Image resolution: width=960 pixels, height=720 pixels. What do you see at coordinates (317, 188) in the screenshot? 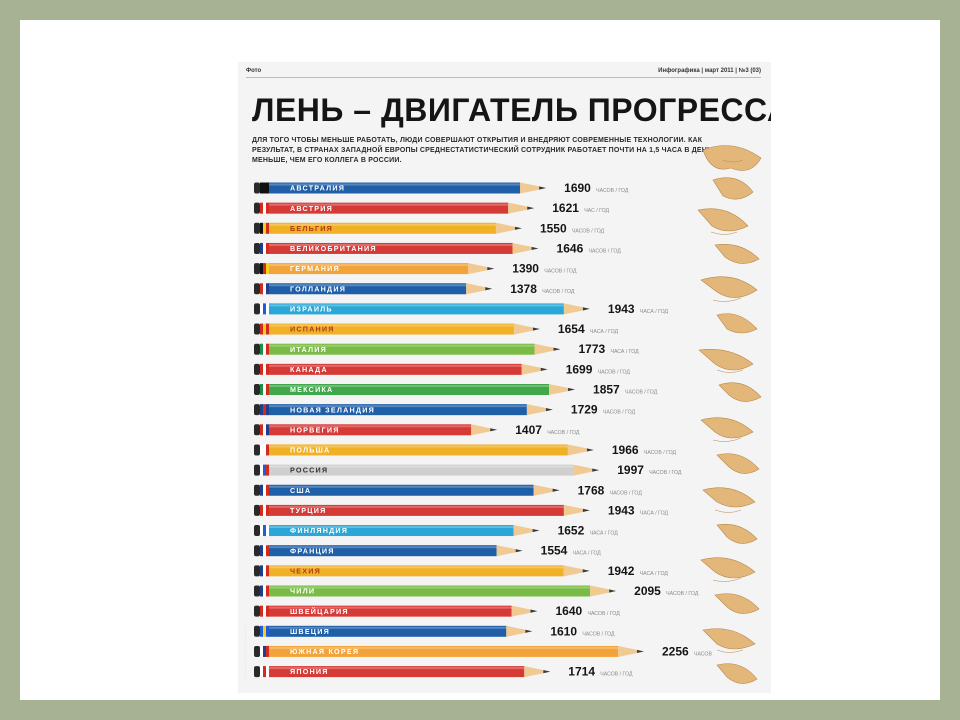
I see `country-label: АВСТРАЛИЯ` at bounding box center [317, 188].